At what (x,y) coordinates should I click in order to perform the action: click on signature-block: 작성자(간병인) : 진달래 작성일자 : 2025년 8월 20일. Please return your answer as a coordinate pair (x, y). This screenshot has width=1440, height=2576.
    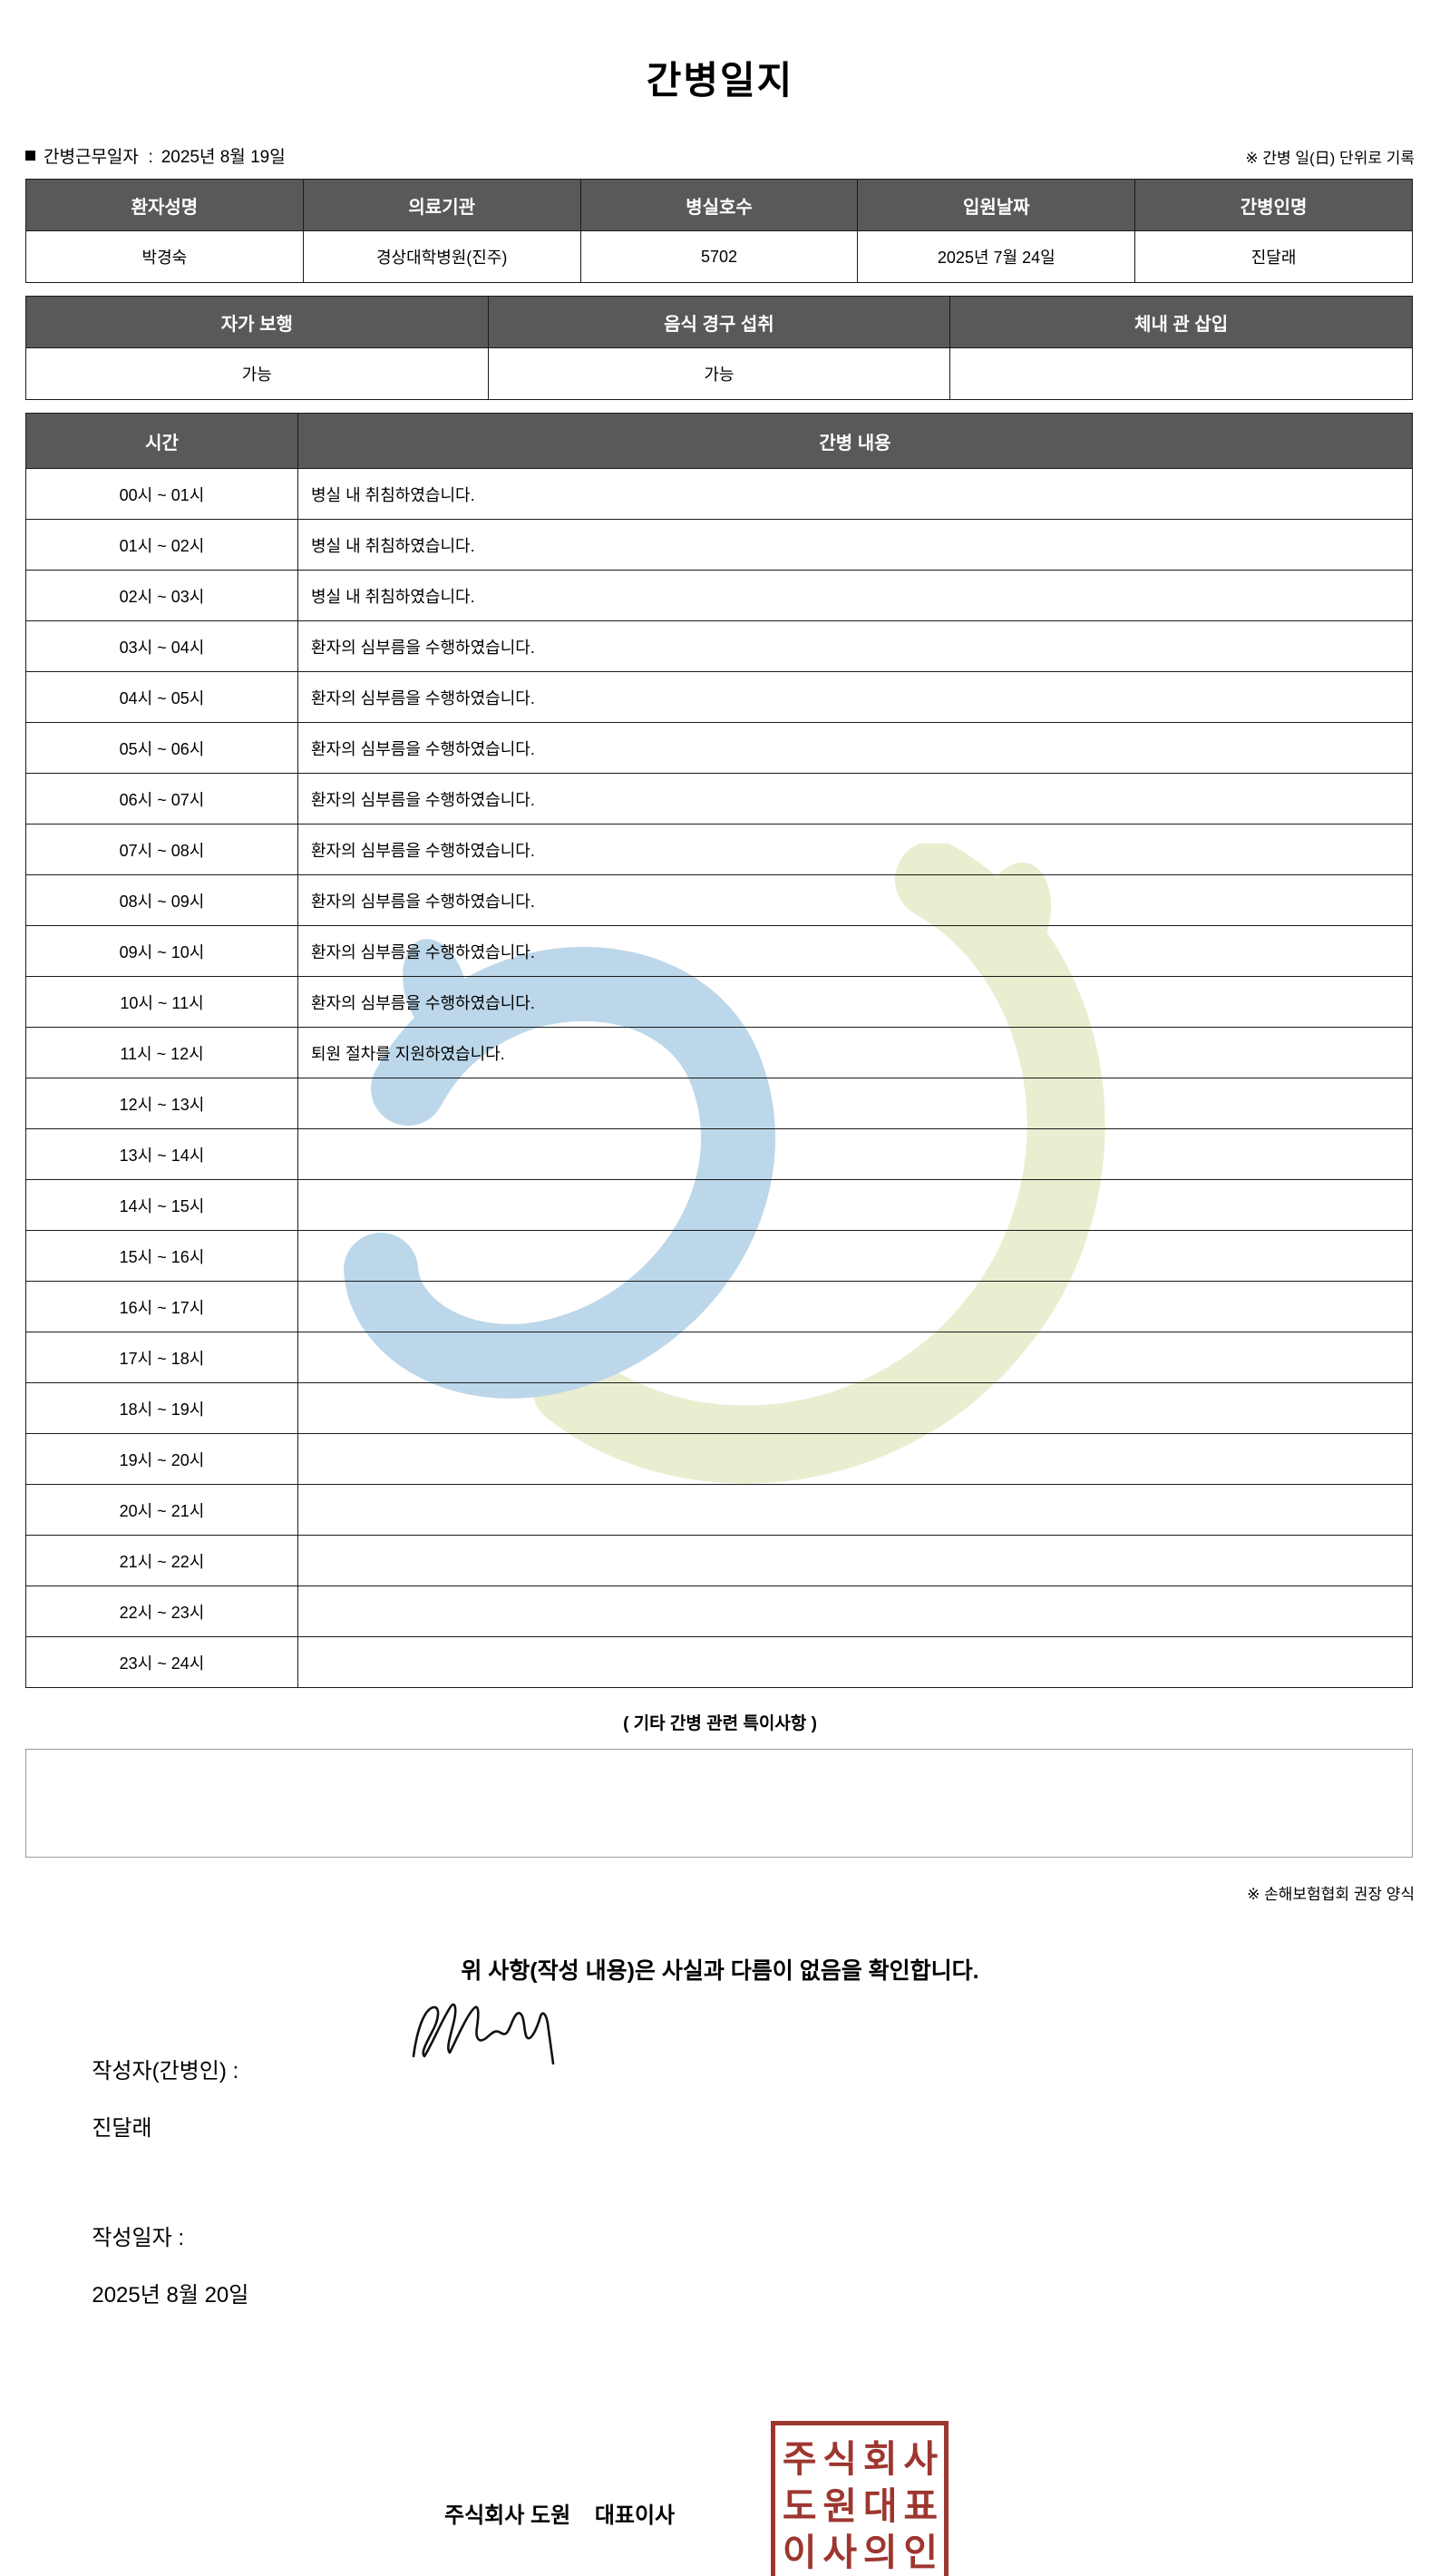
    Looking at the image, I should click on (742, 2168).